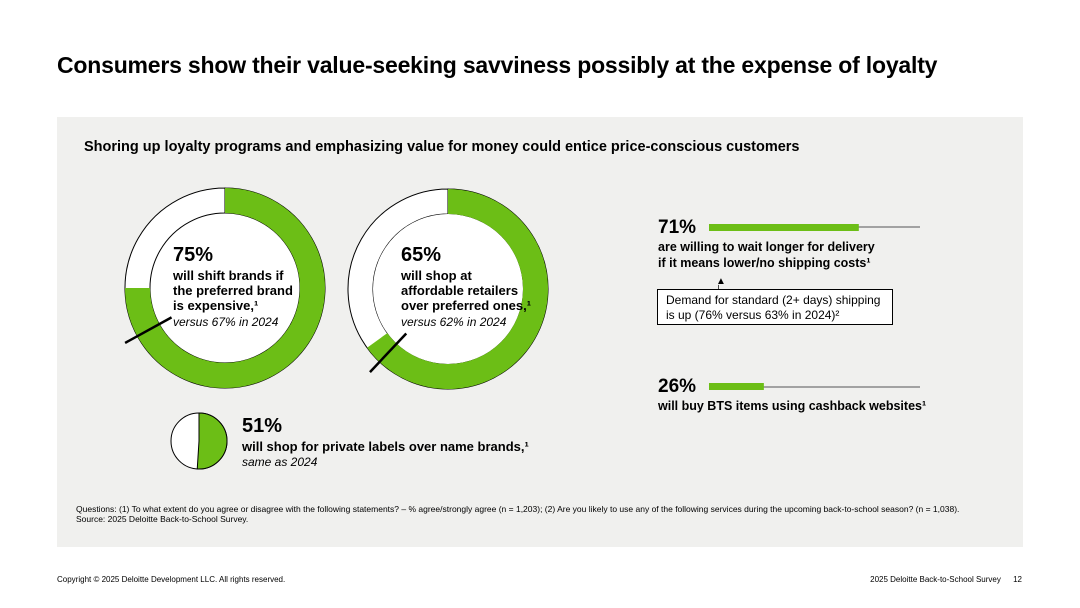  Describe the element at coordinates (784, 227) in the screenshot. I see `bar1-value-bar` at that location.